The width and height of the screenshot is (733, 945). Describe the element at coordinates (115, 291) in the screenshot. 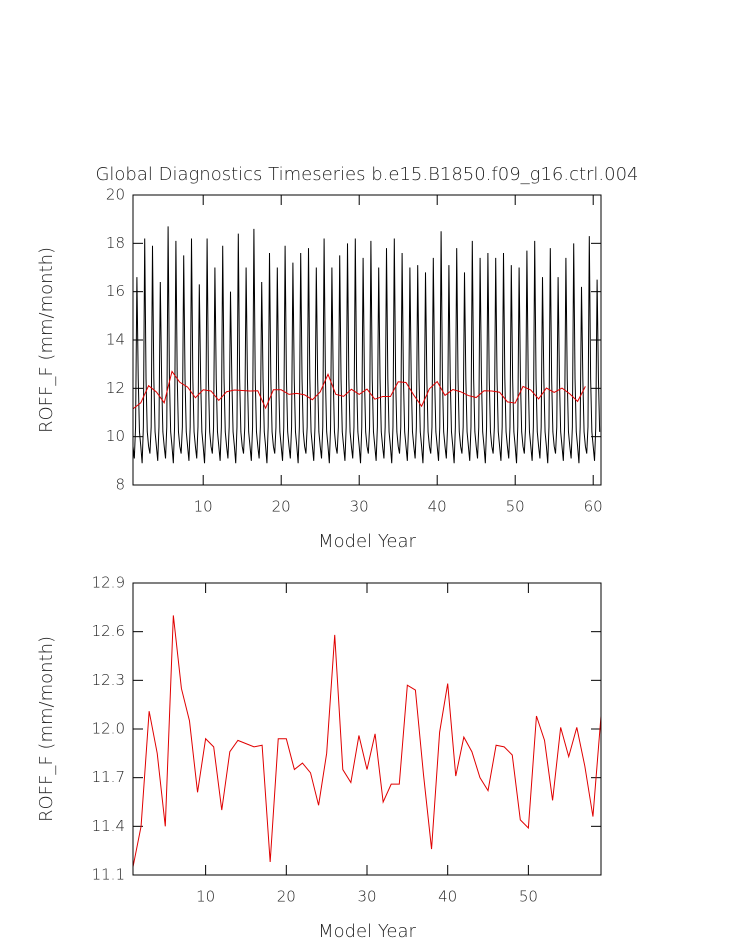

I see `y-tick-label: 16` at that location.